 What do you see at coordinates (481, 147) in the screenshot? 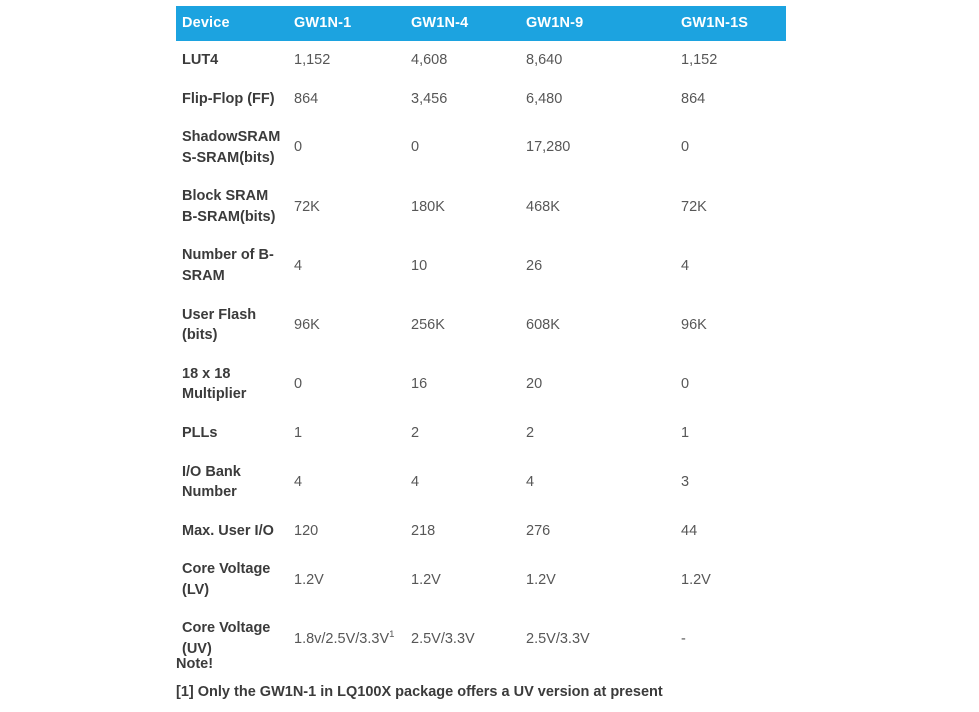
I see `table-row: ShadowSRAM S-SRAM(bits) 0 0 17,280 0` at bounding box center [481, 147].